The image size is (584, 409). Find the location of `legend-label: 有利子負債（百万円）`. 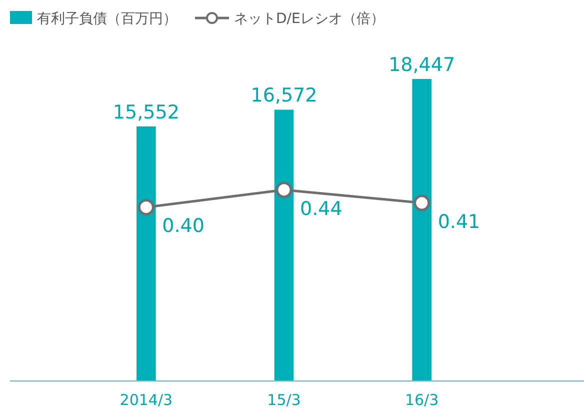

legend-label: 有利子負債（百万円） is located at coordinates (107, 19).